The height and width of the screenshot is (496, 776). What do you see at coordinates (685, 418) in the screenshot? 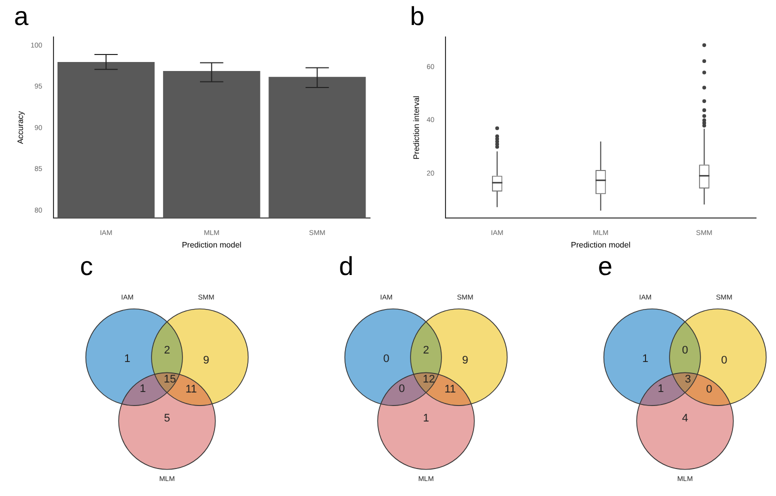
I see `text: 4` at bounding box center [685, 418].